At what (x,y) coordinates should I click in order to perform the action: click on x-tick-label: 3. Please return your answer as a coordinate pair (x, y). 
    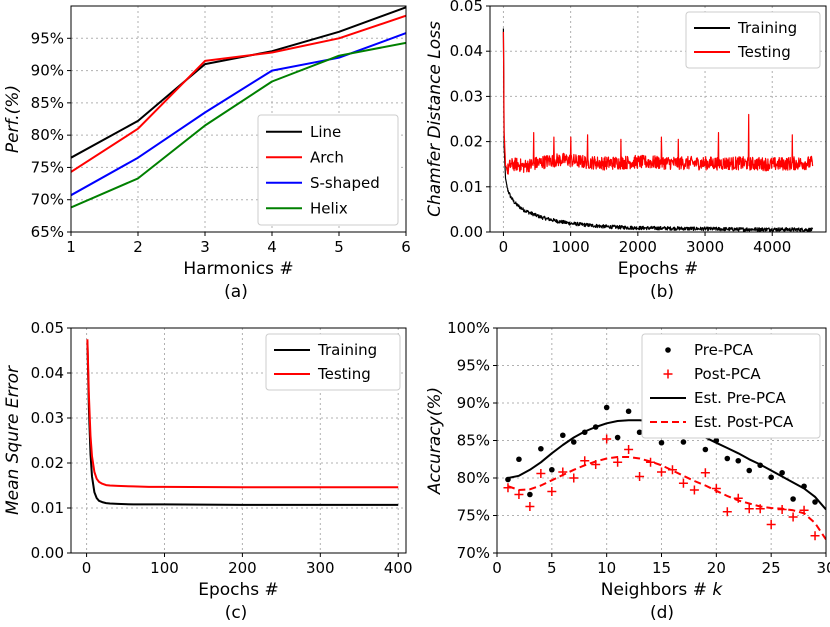
    Looking at the image, I should click on (205, 247).